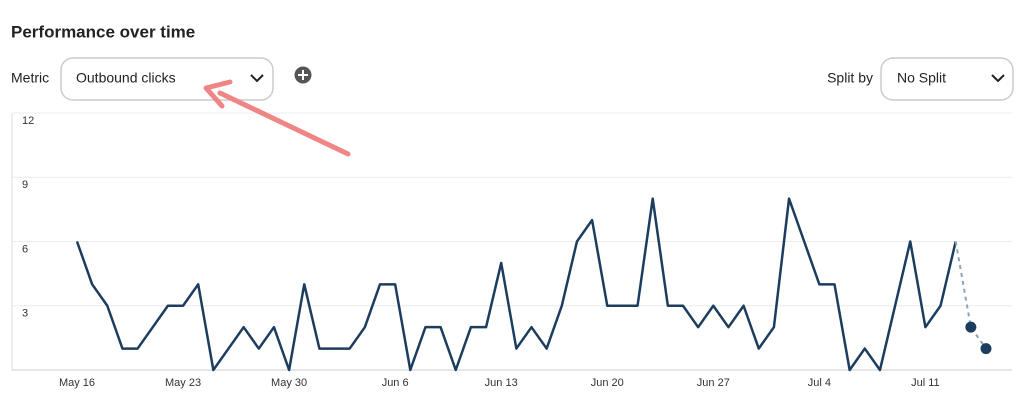 Image resolution: width=1024 pixels, height=410 pixels. What do you see at coordinates (921, 78) in the screenshot?
I see `split-value: No Split` at bounding box center [921, 78].